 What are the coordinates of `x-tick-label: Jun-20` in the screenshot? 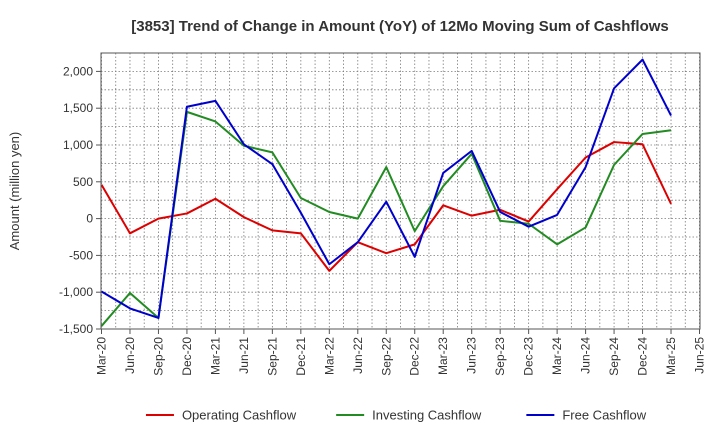 It's located at (130, 355).